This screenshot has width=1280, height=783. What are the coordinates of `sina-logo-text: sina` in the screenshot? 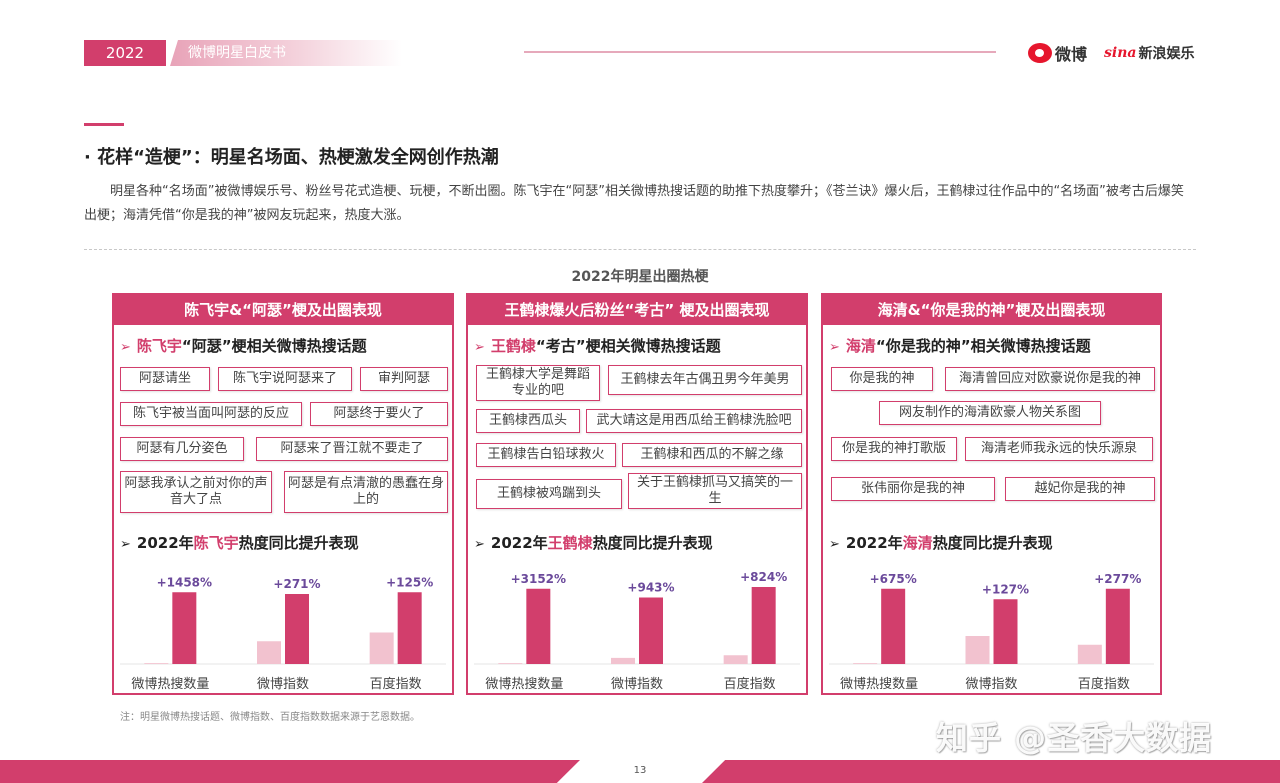 It's located at (1120, 53).